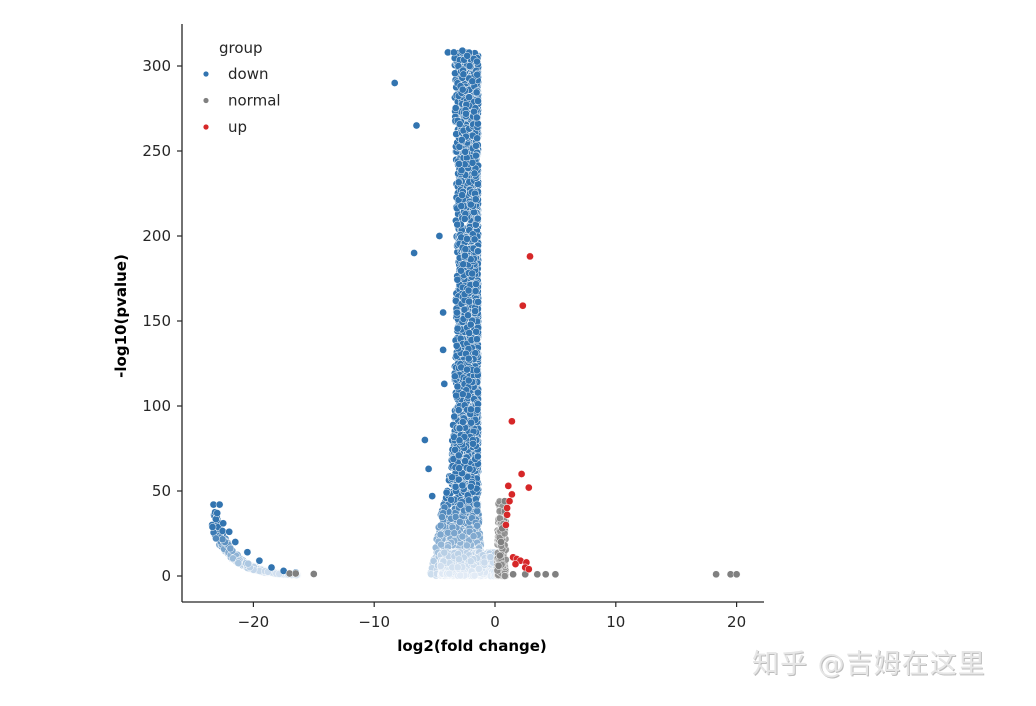 This screenshot has width=1036, height=706. What do you see at coordinates (156, 321) in the screenshot?
I see `y-tick-label: 150` at bounding box center [156, 321].